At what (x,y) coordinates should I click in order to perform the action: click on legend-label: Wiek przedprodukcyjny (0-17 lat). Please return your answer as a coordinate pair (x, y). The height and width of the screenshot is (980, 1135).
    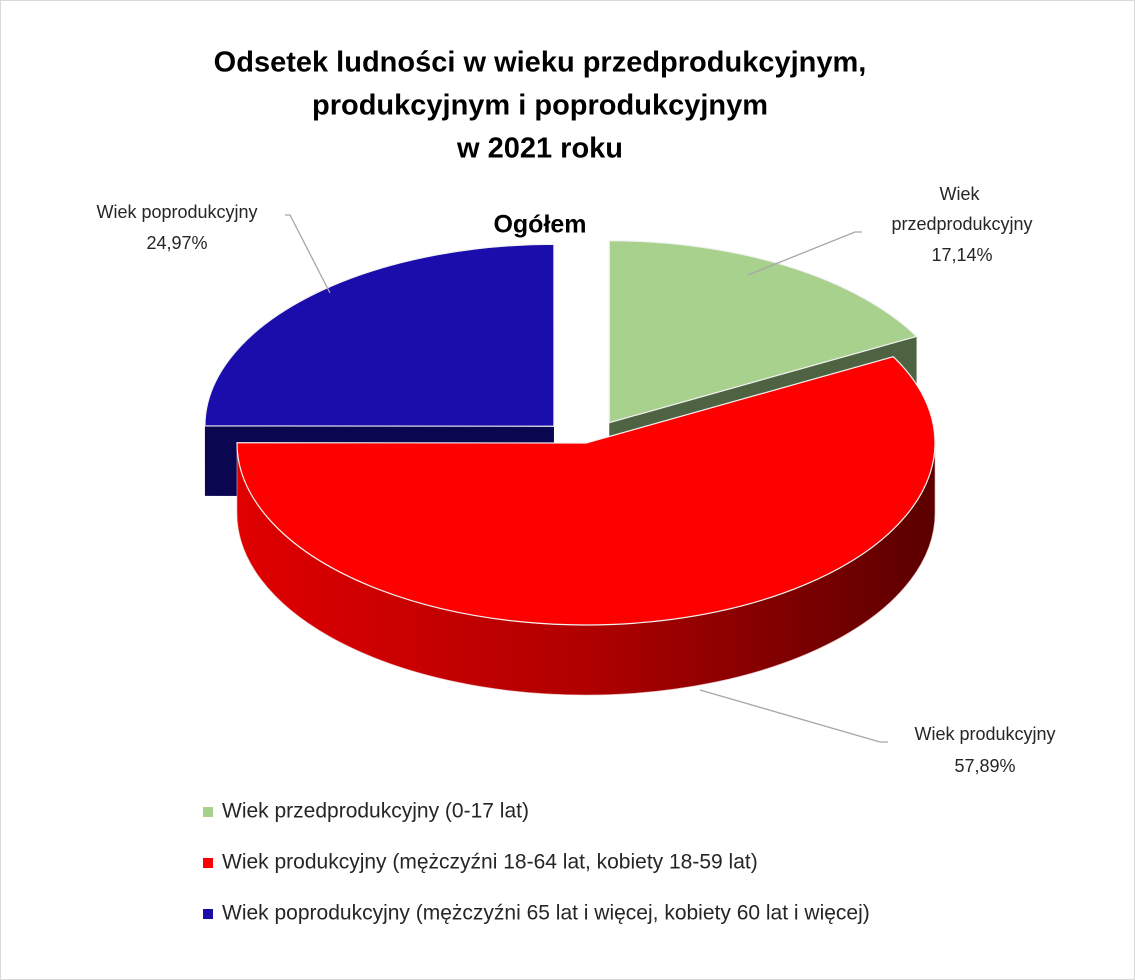
    Looking at the image, I should click on (375, 811).